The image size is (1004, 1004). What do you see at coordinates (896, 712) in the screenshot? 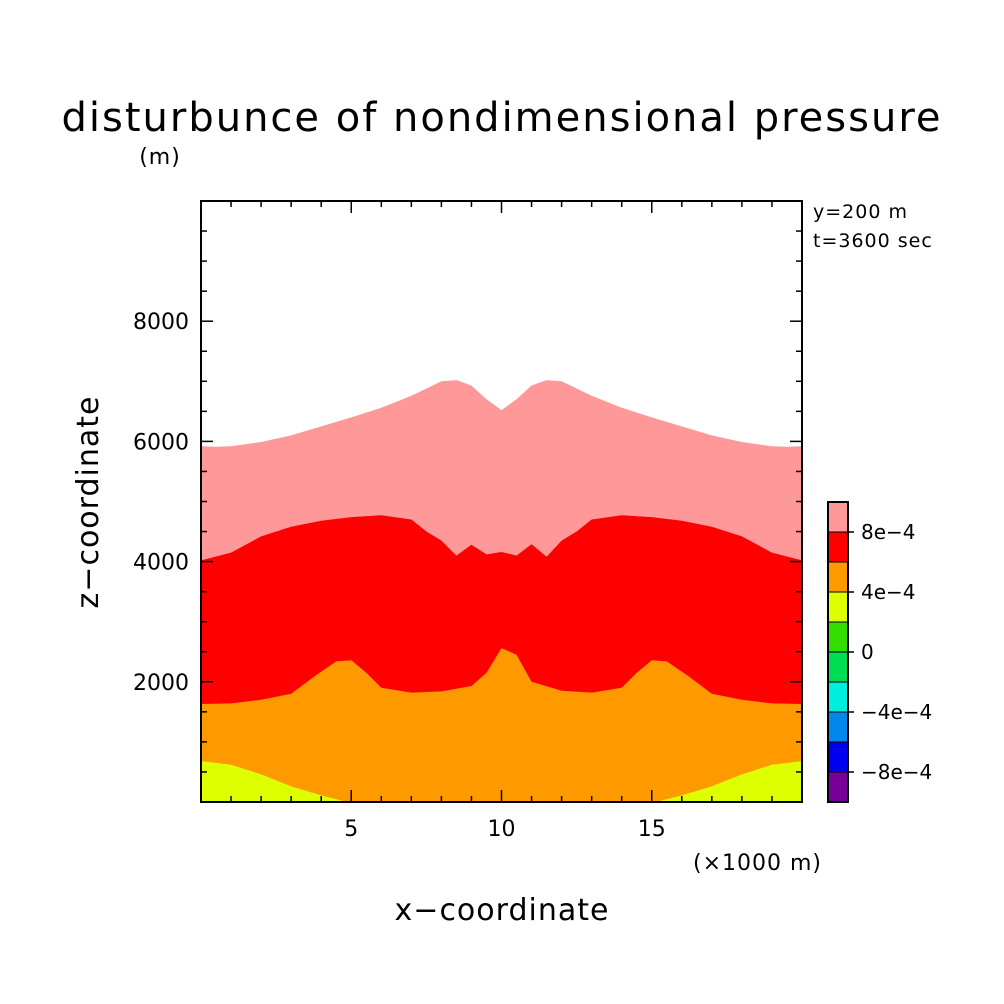
I see `colorbar-label: −4e−4` at bounding box center [896, 712].